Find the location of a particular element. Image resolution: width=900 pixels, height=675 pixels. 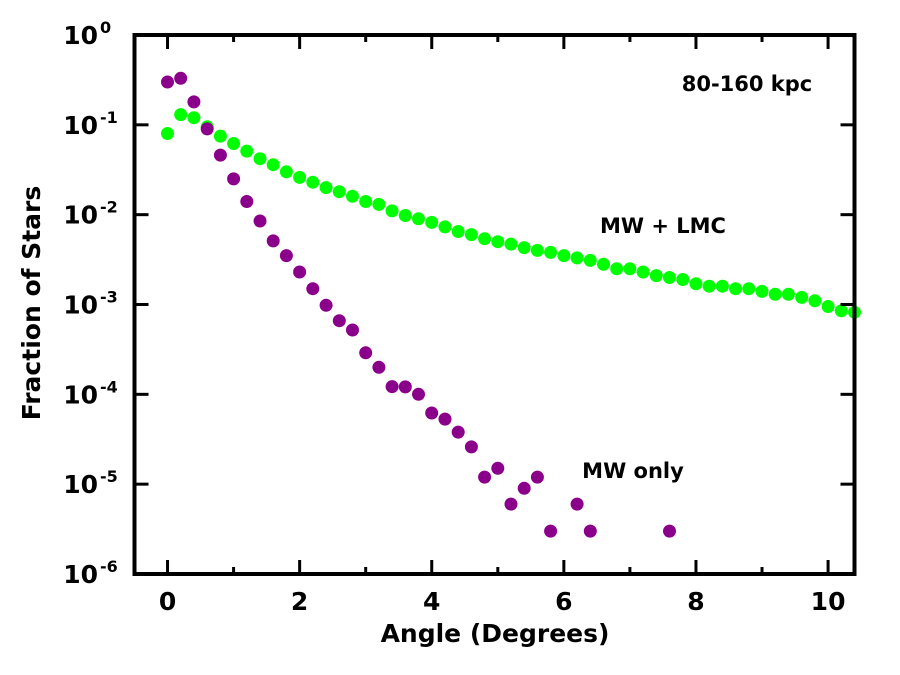

x-tick-label: 4 is located at coordinates (431, 601).